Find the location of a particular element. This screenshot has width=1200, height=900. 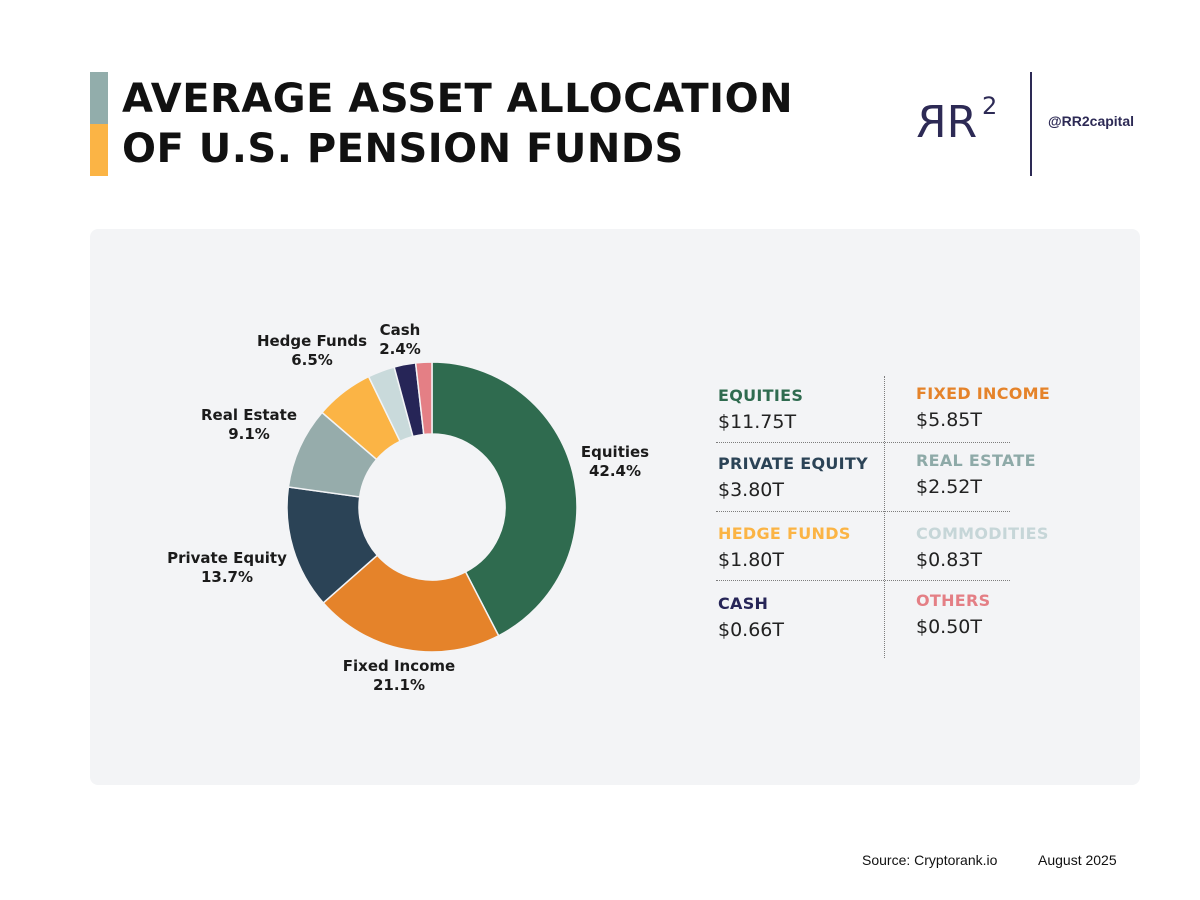

label-private-equity-pct: 13.7% is located at coordinates (227, 577).